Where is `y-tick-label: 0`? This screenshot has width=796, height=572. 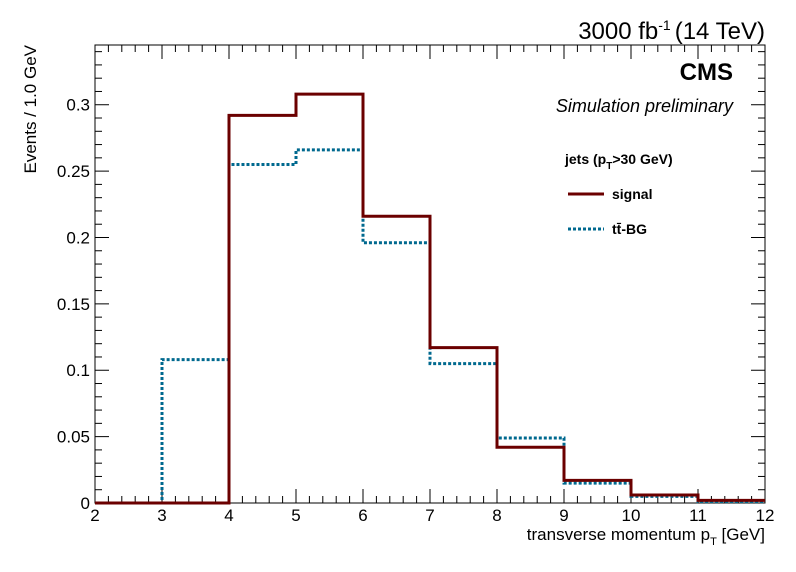
y-tick-label: 0 is located at coordinates (85, 503).